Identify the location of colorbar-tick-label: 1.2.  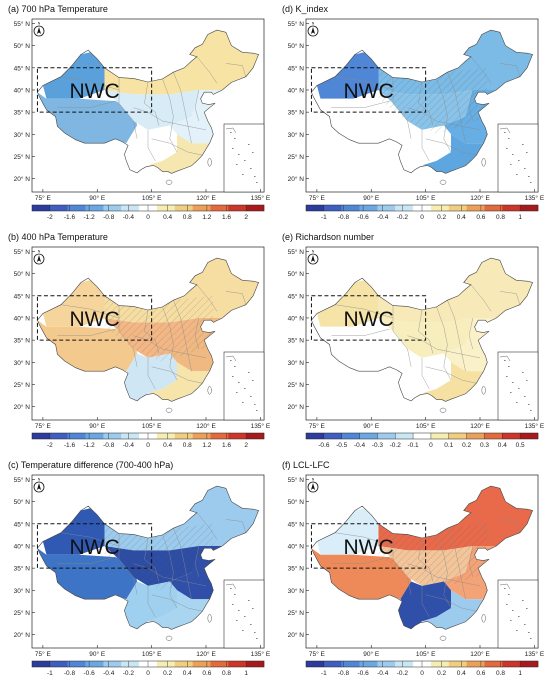
(206, 445).